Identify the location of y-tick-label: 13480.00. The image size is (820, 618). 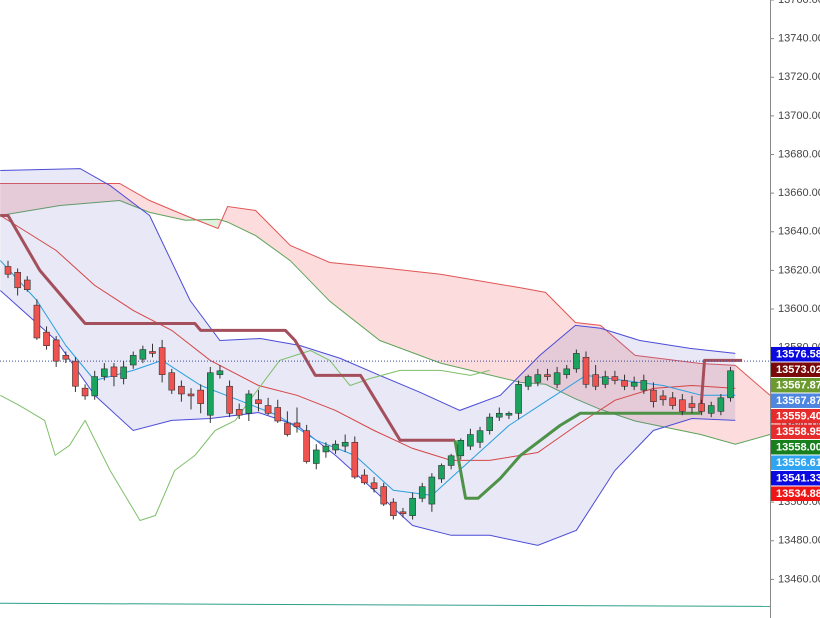
(799, 541).